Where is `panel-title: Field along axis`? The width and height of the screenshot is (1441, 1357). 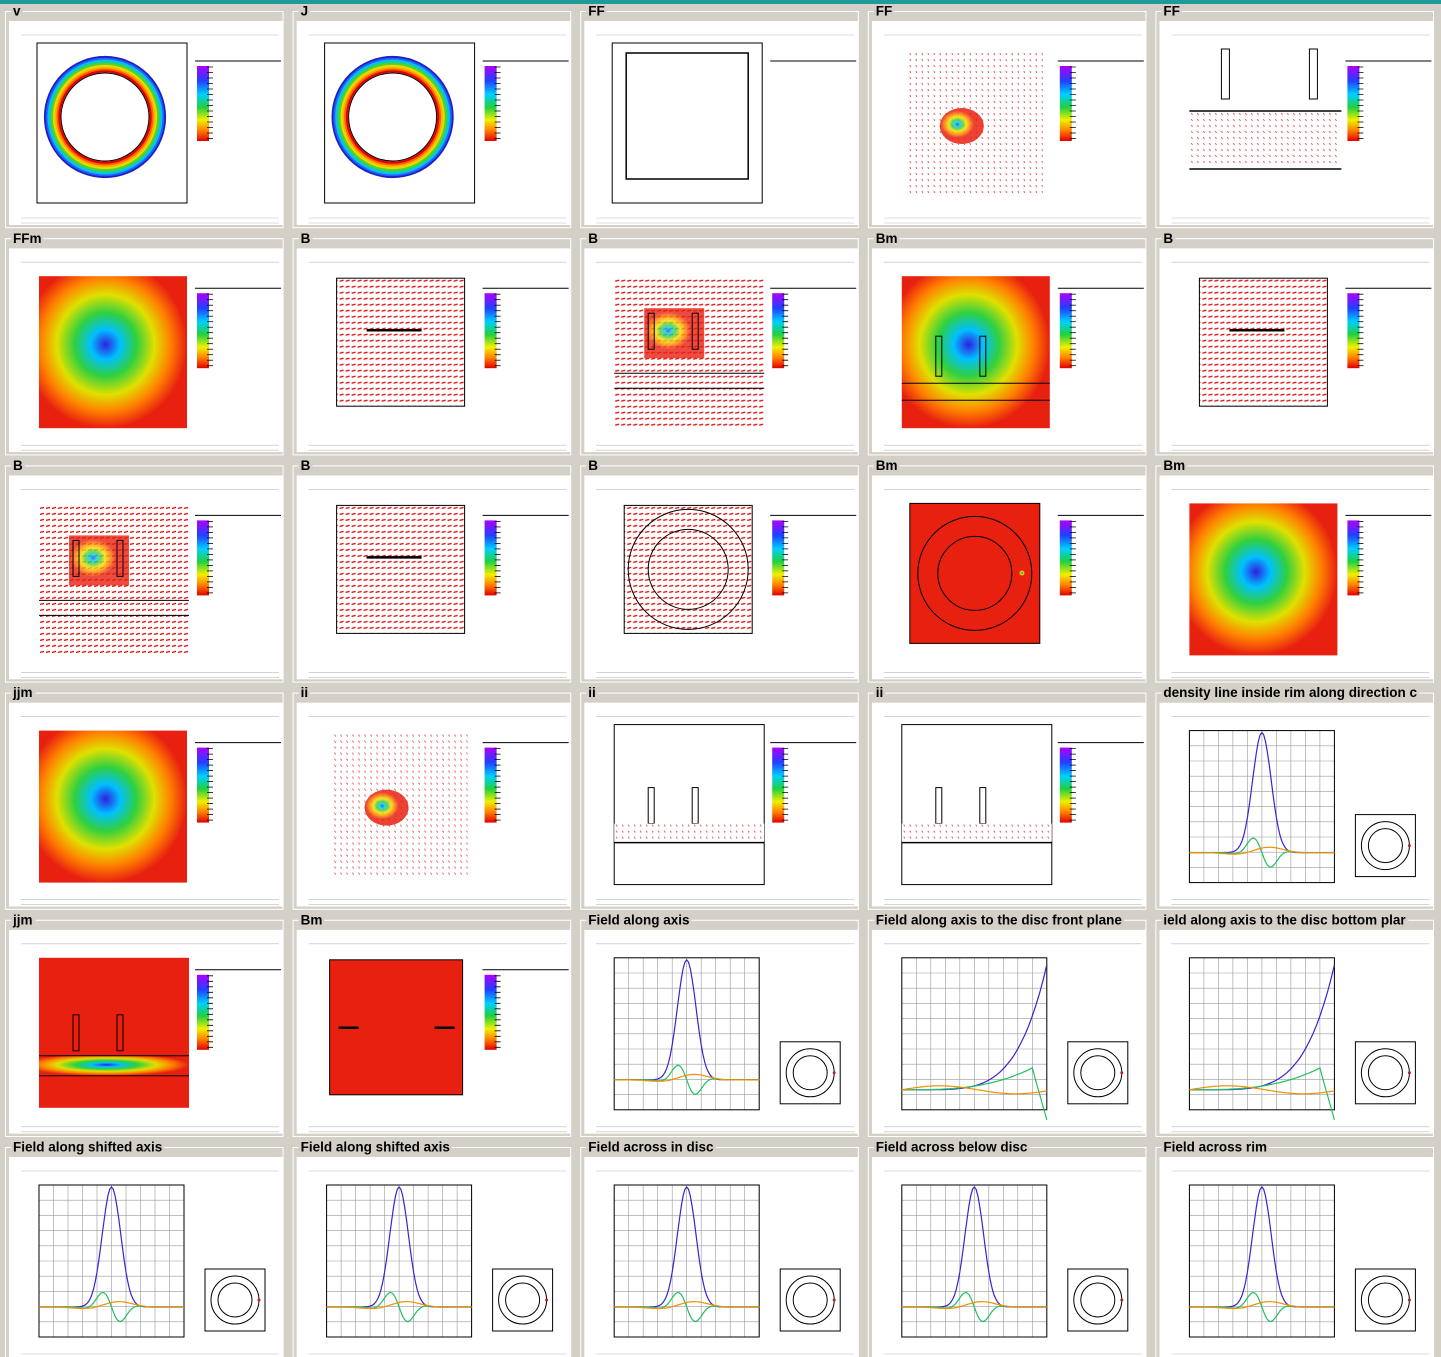 panel-title: Field along axis is located at coordinates (638, 919).